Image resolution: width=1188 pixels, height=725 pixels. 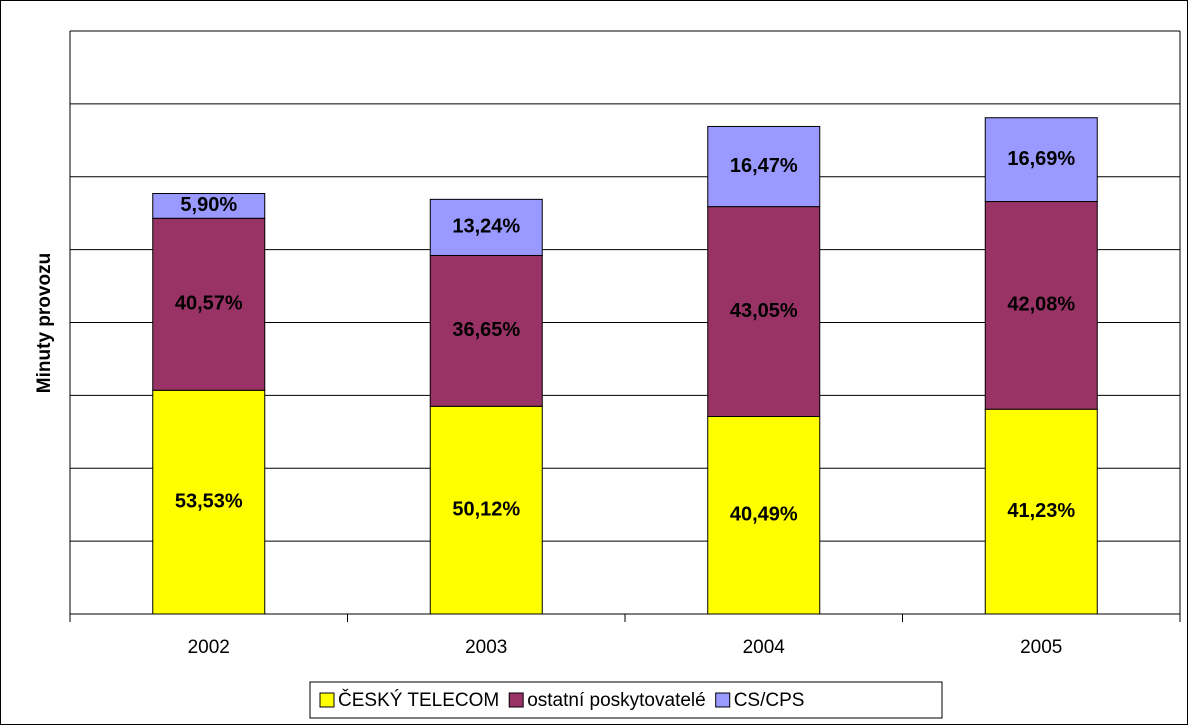 I want to click on x-tick-label: 2004, so click(x=764, y=647).